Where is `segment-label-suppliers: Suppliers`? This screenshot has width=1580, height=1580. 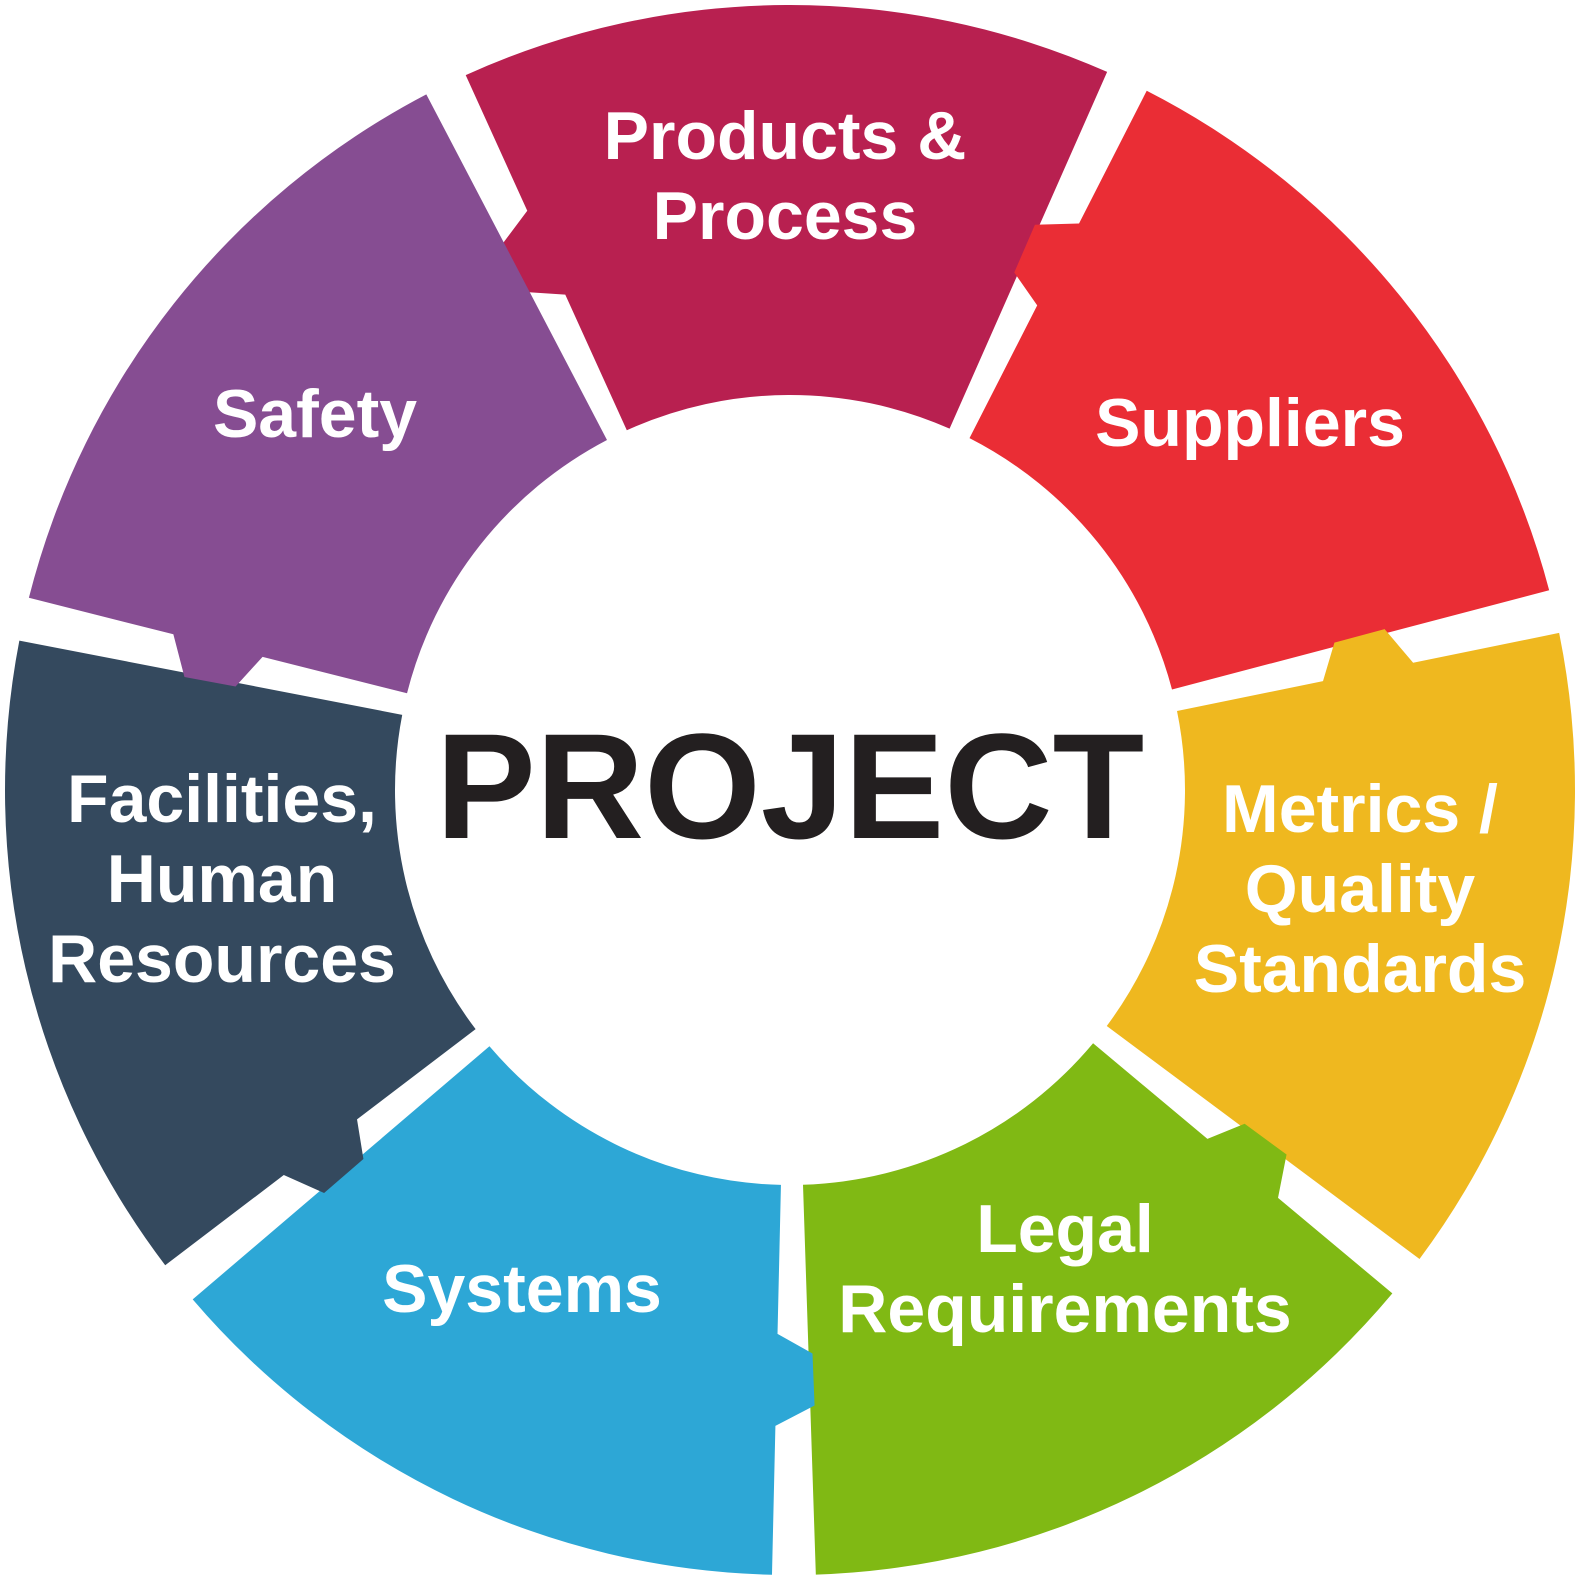
segment-label-suppliers: Suppliers is located at coordinates (1250, 423).